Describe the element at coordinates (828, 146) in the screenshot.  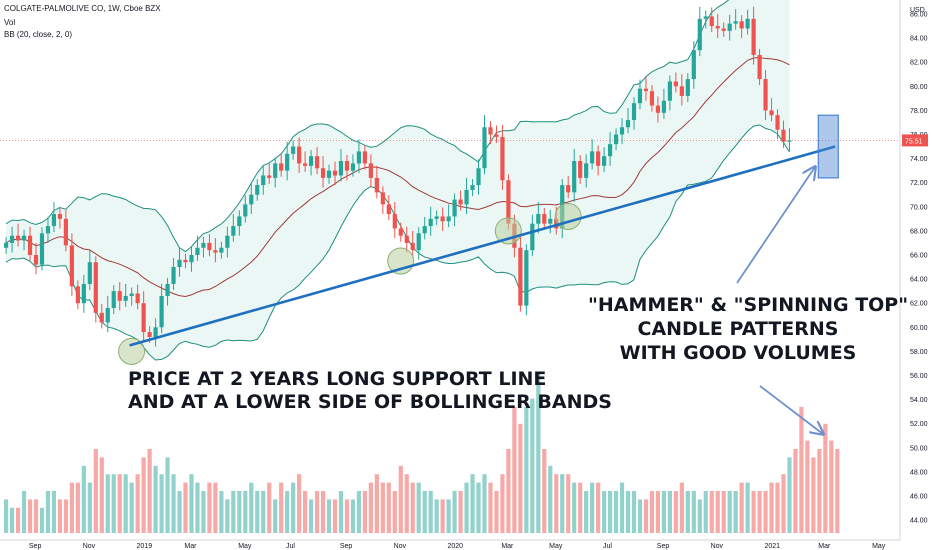
I see `pattern-highlight-box` at that location.